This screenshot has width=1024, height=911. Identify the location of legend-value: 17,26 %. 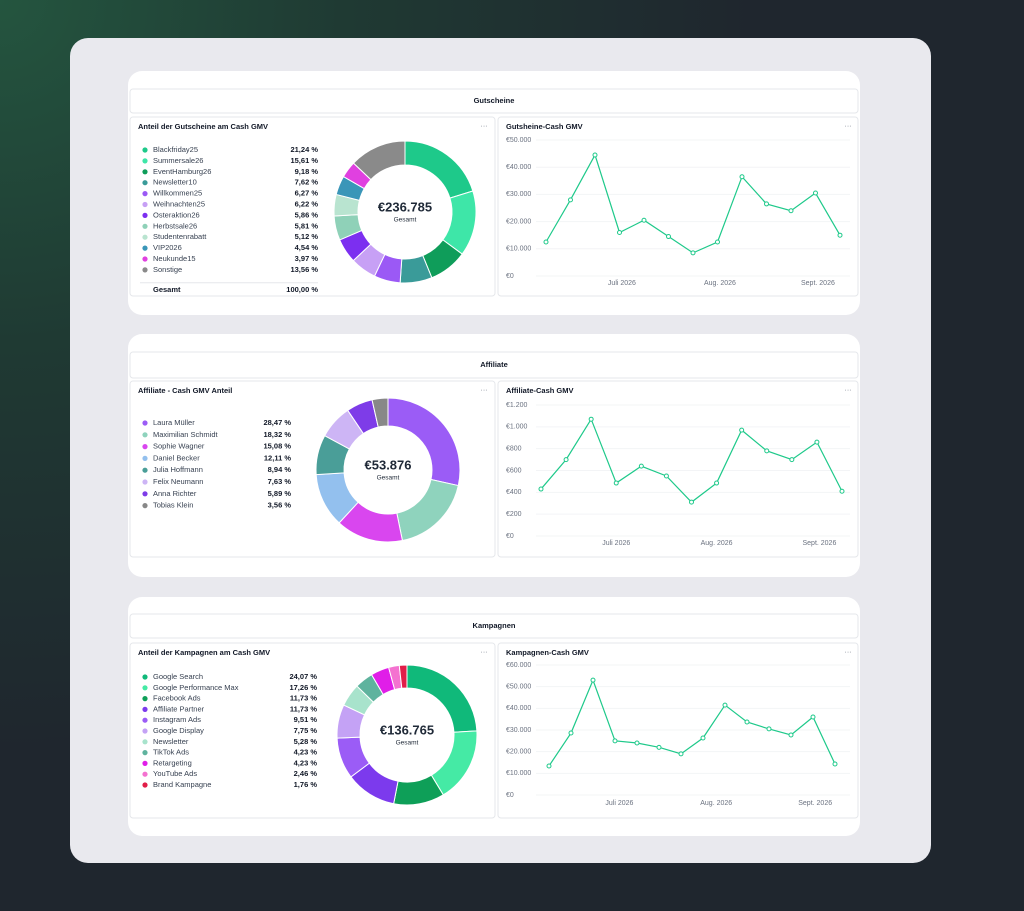
(303, 687).